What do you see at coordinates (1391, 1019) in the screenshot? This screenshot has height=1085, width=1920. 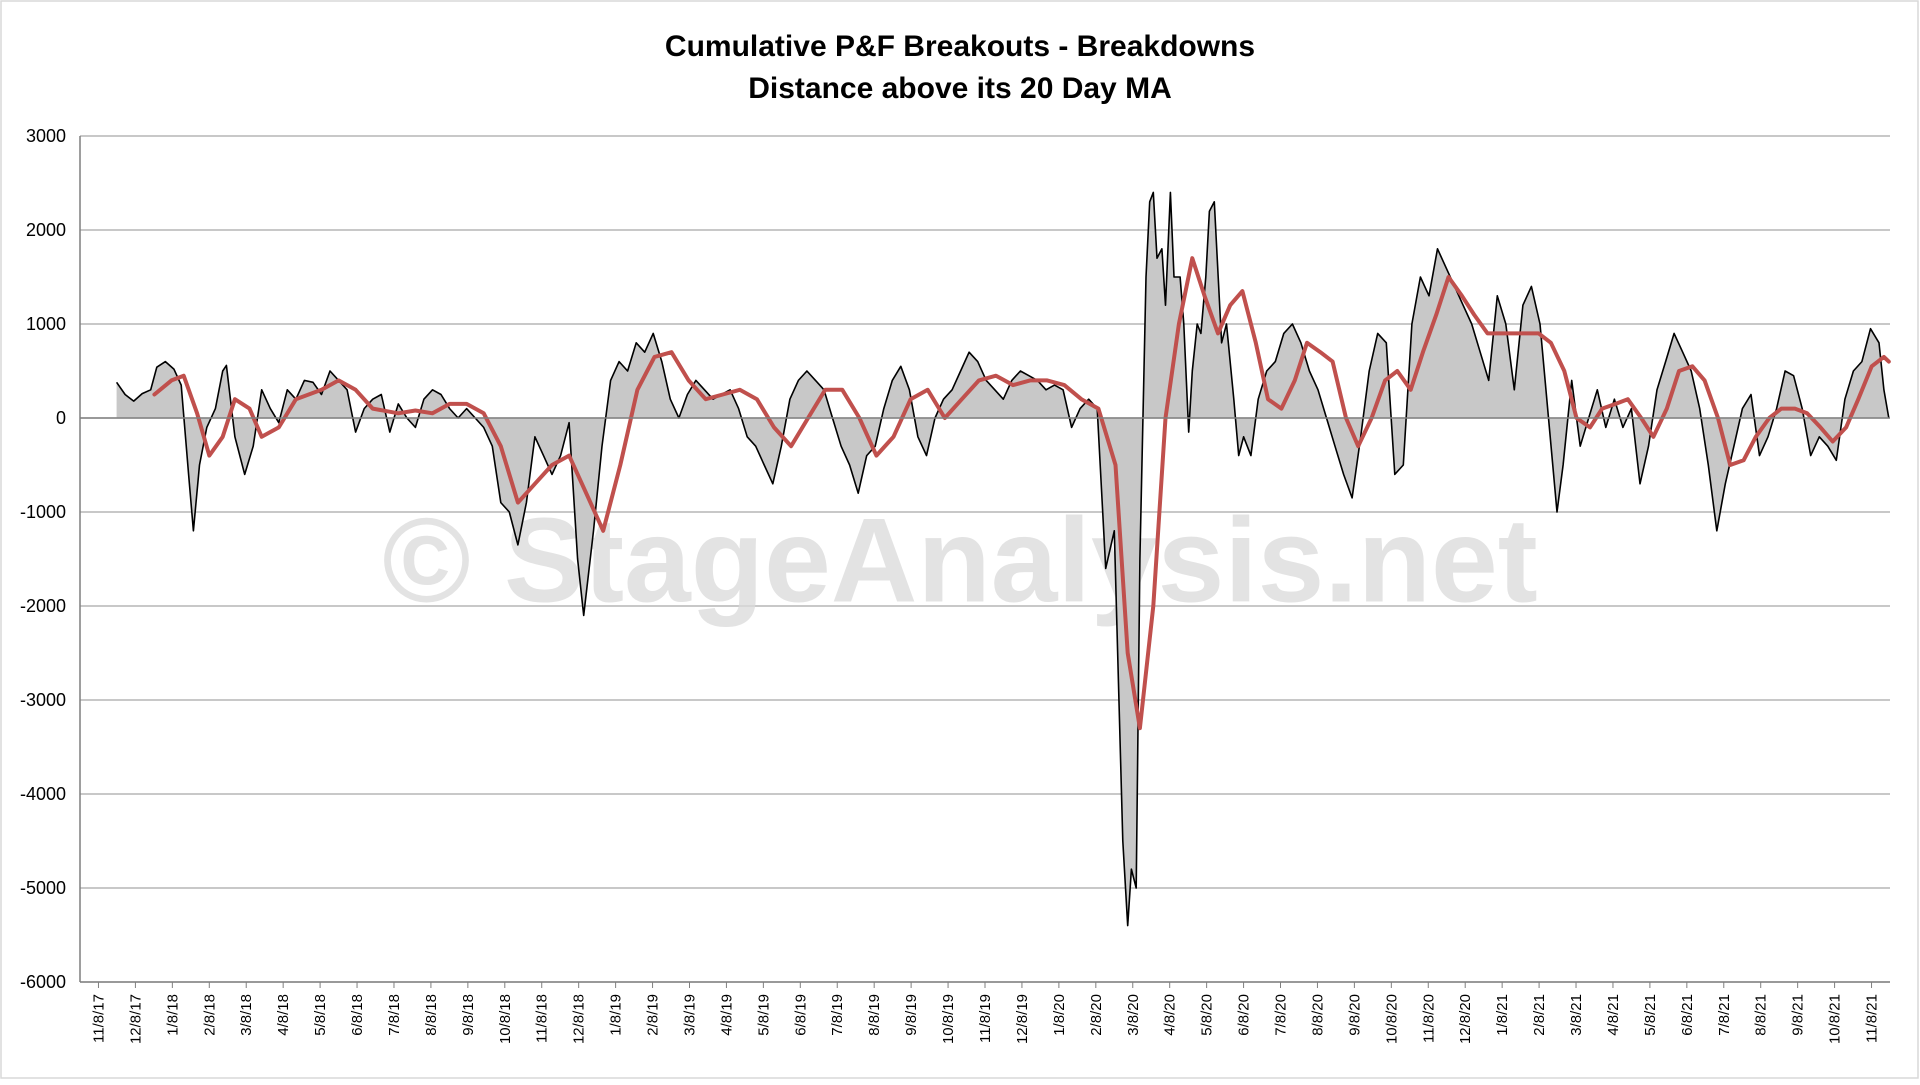 I see `x-tick-label: 10/8/20` at bounding box center [1391, 1019].